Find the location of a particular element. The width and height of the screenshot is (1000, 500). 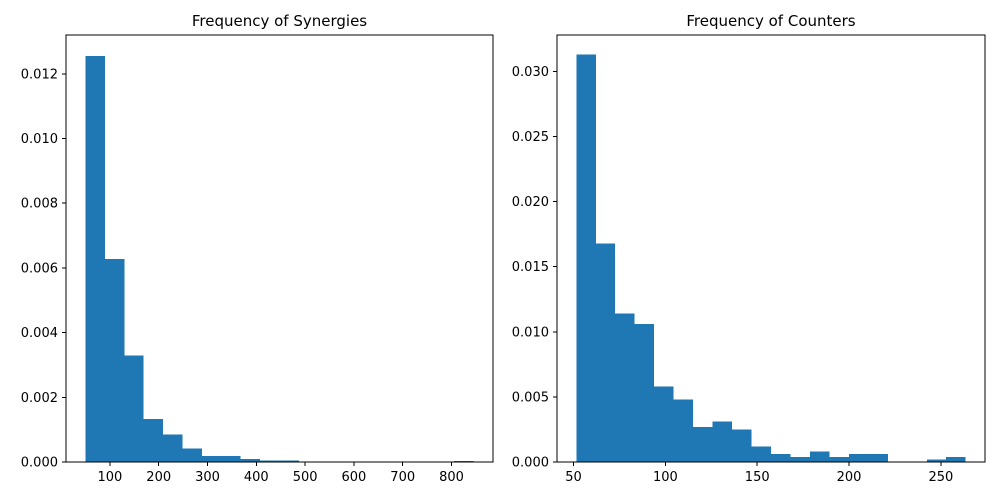

counters-x-tick-label: 200 is located at coordinates (849, 477).